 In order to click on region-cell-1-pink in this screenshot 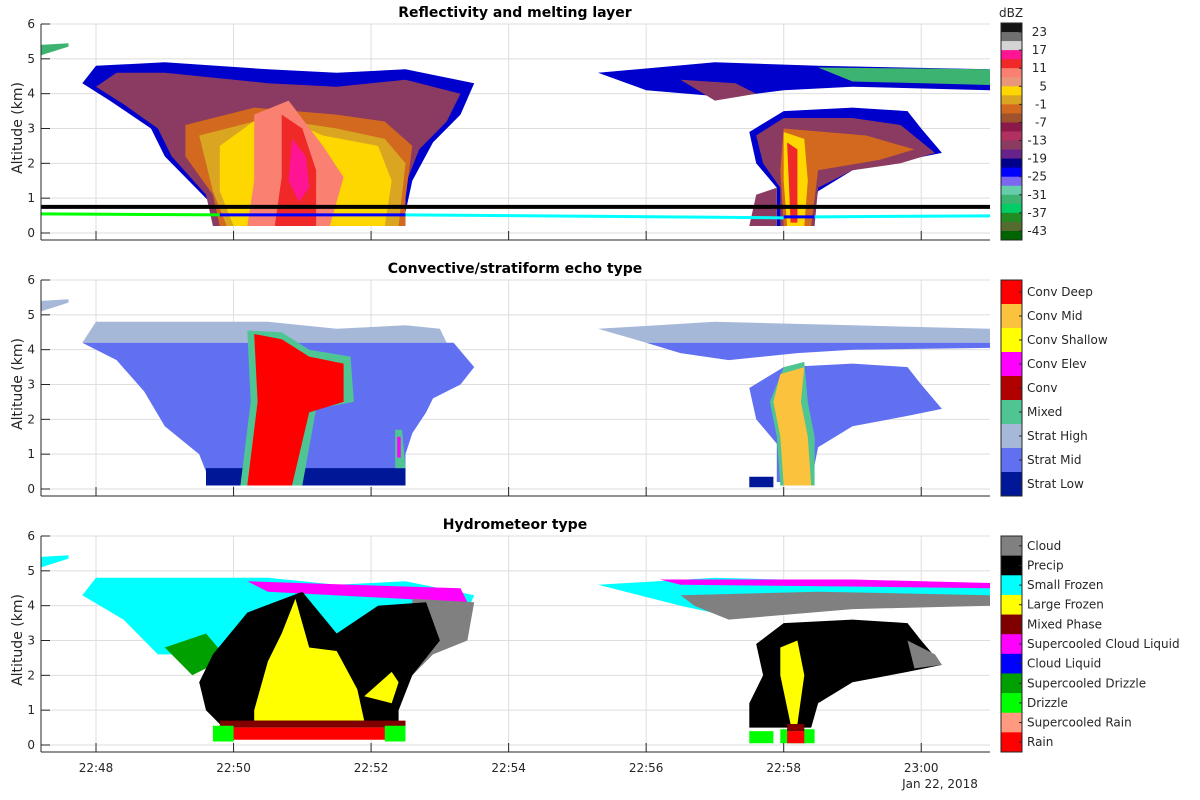, I will do `click(299, 170)`.